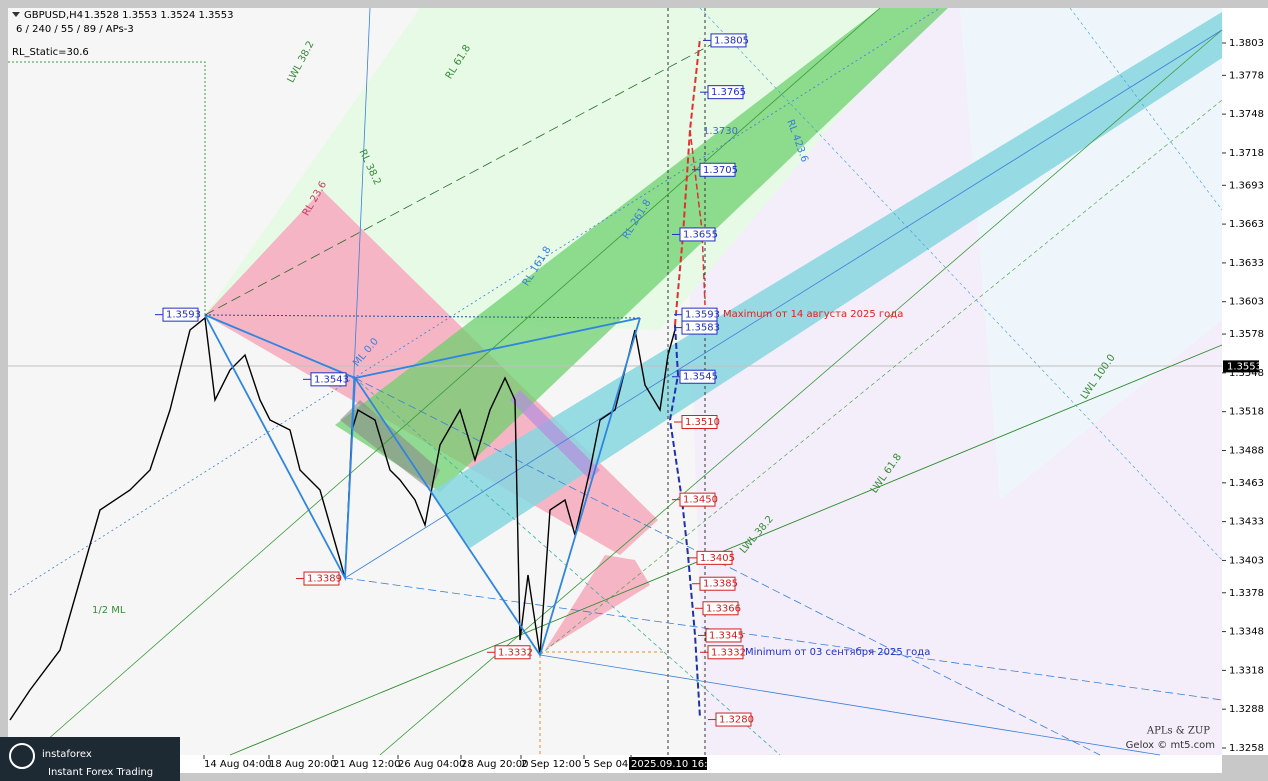 This screenshot has height=781, width=1268. What do you see at coordinates (1246, 302) in the screenshot?
I see `price-tick-label: 1.3603` at bounding box center [1246, 302].